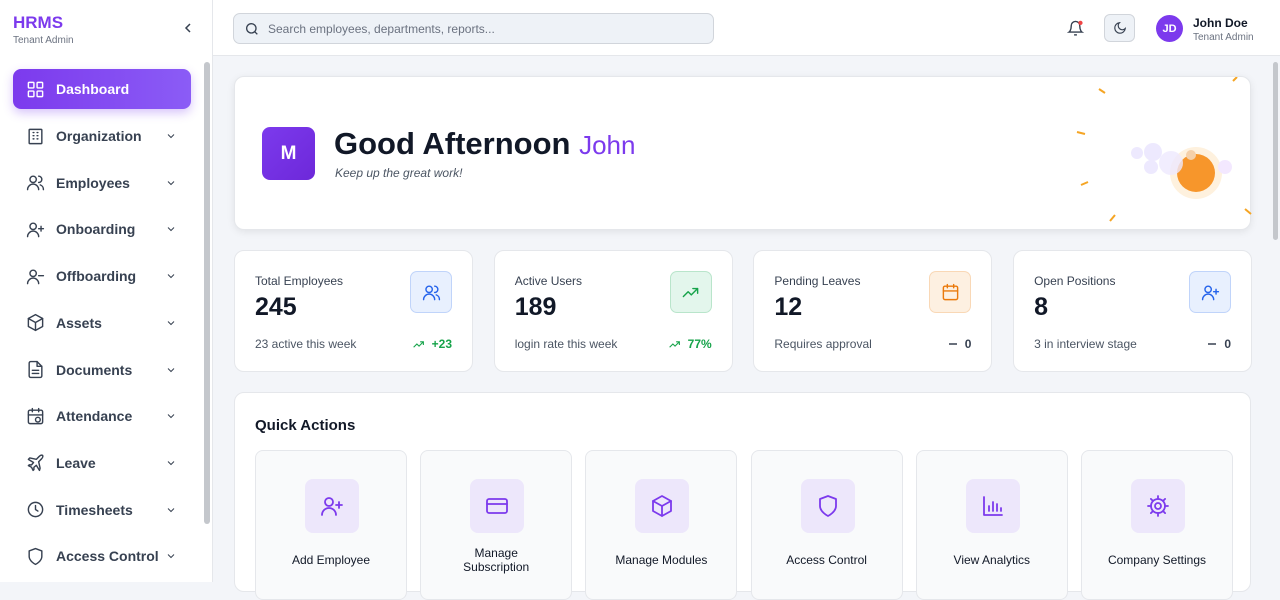 The image size is (1280, 600). I want to click on nav-label: Attendance, so click(94, 416).